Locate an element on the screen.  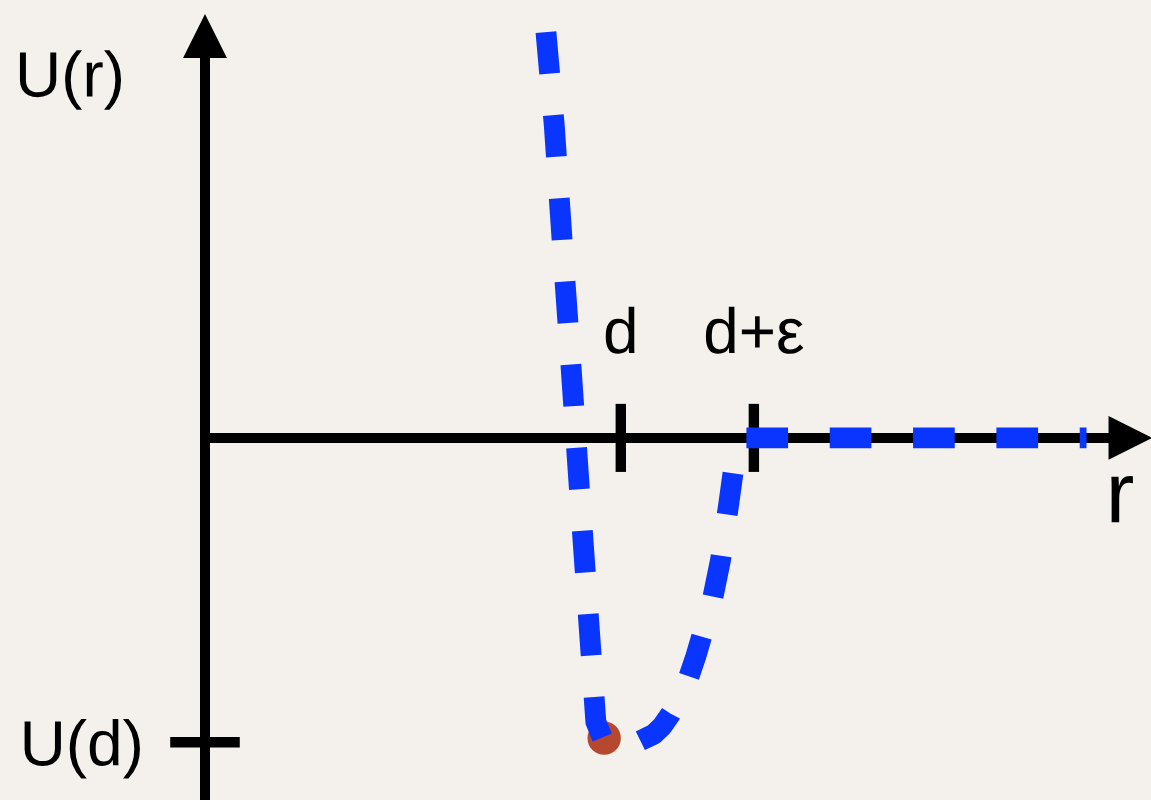
y-axis-title: U(r) is located at coordinates (70, 80).